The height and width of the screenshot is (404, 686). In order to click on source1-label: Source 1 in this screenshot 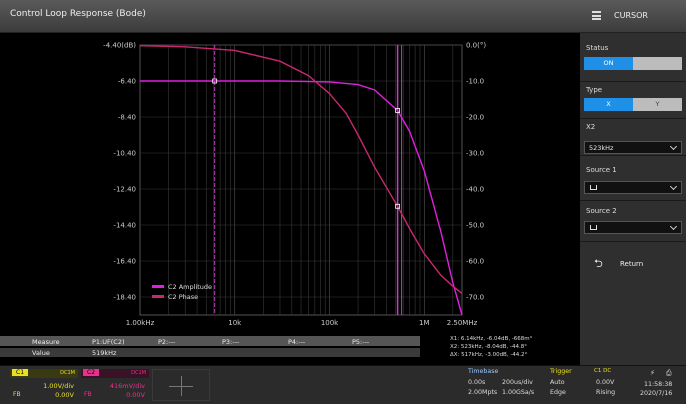, I will do `click(601, 170)`.